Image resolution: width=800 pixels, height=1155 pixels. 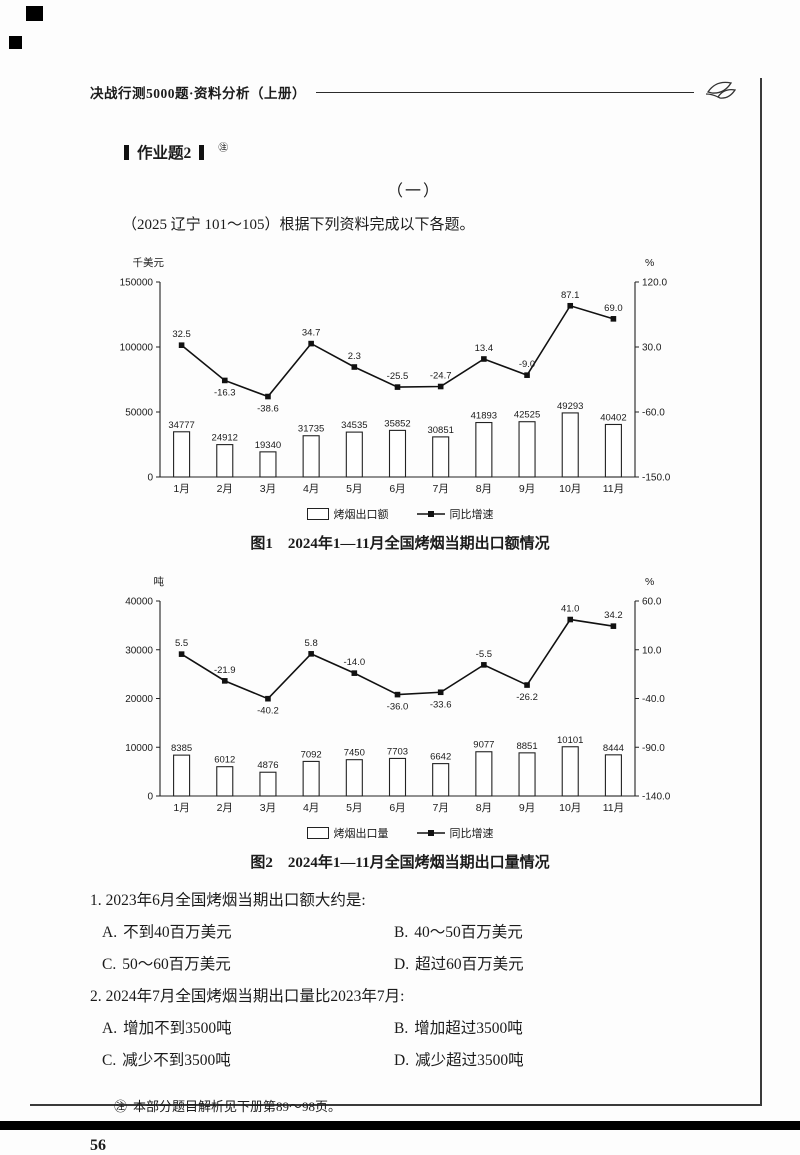 I want to click on svg-text: -24.7, so click(x=441, y=376).